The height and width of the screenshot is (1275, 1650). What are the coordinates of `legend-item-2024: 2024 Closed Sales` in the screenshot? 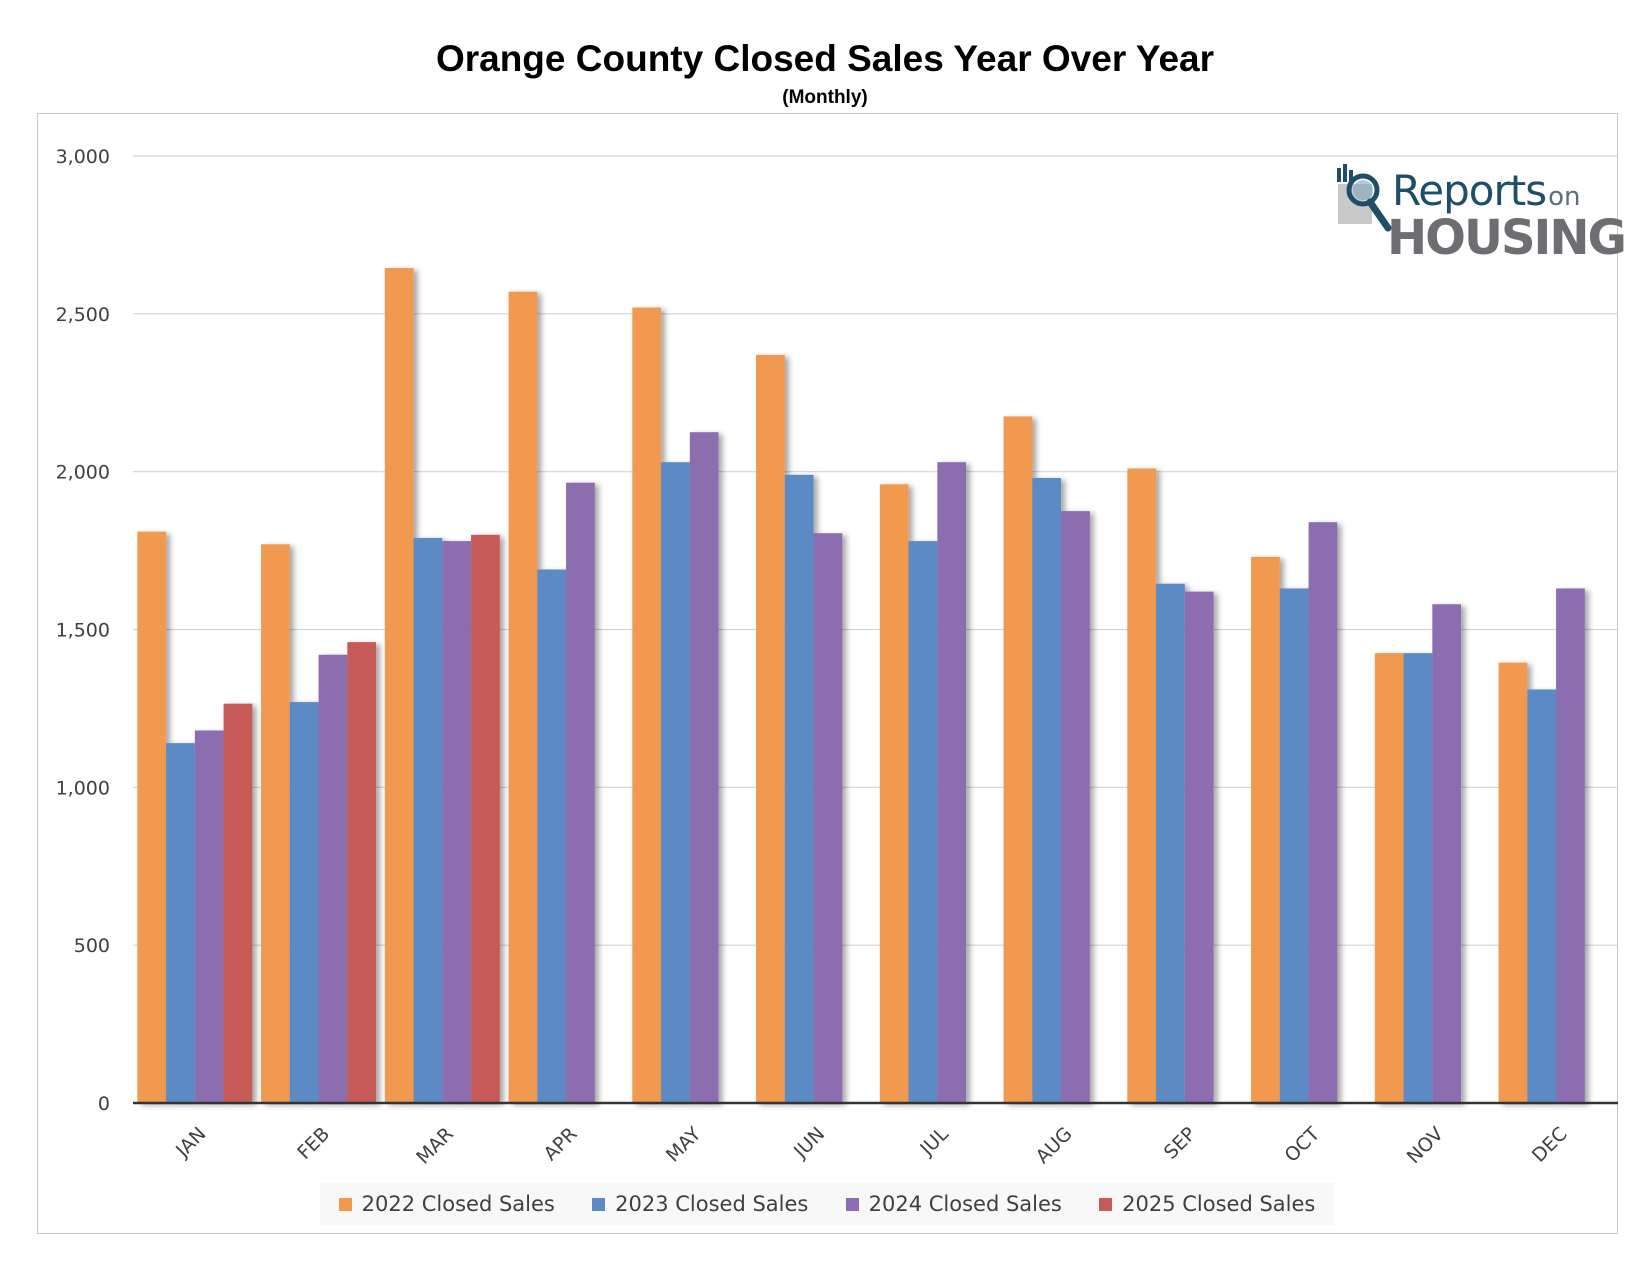 It's located at (953, 1204).